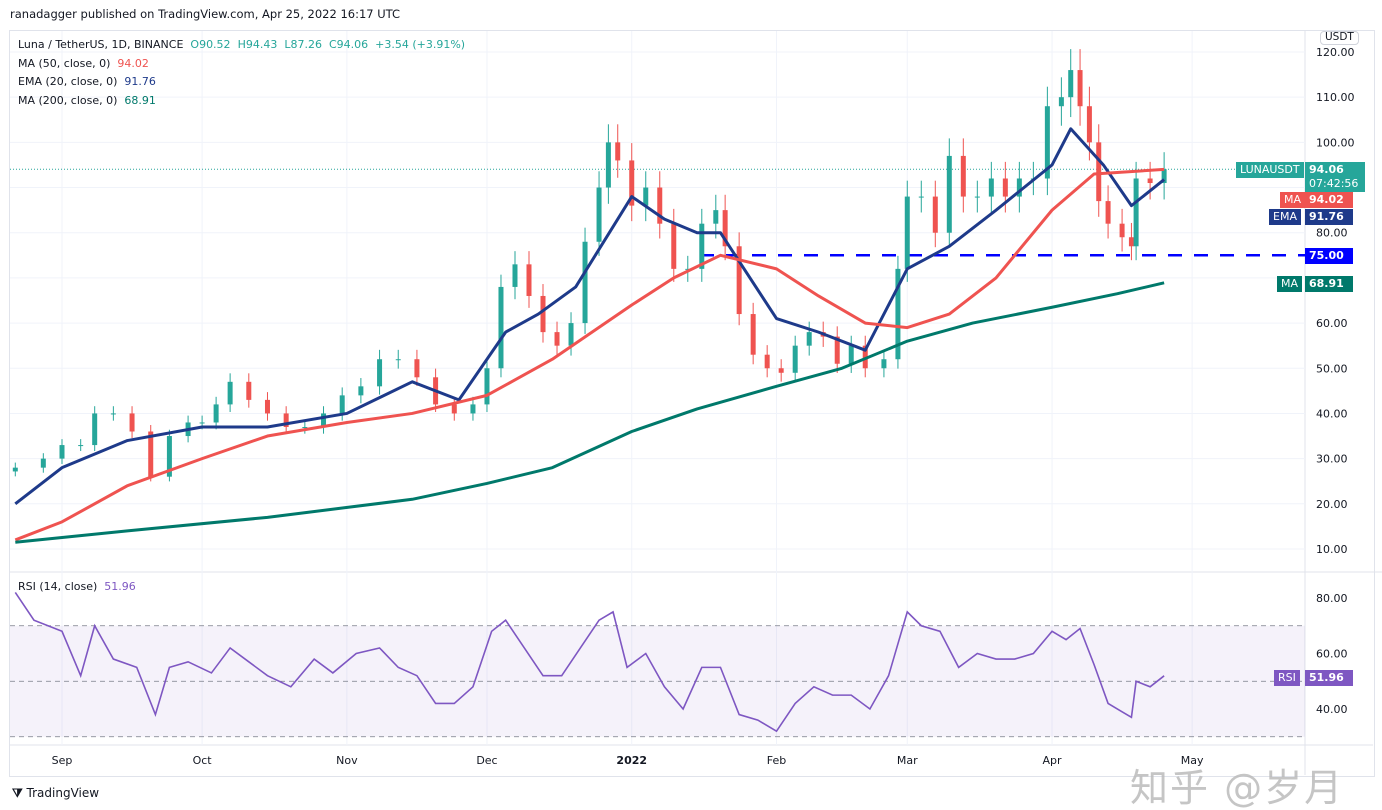  What do you see at coordinates (347, 760) in the screenshot?
I see `x-tick-label: Nov` at bounding box center [347, 760].